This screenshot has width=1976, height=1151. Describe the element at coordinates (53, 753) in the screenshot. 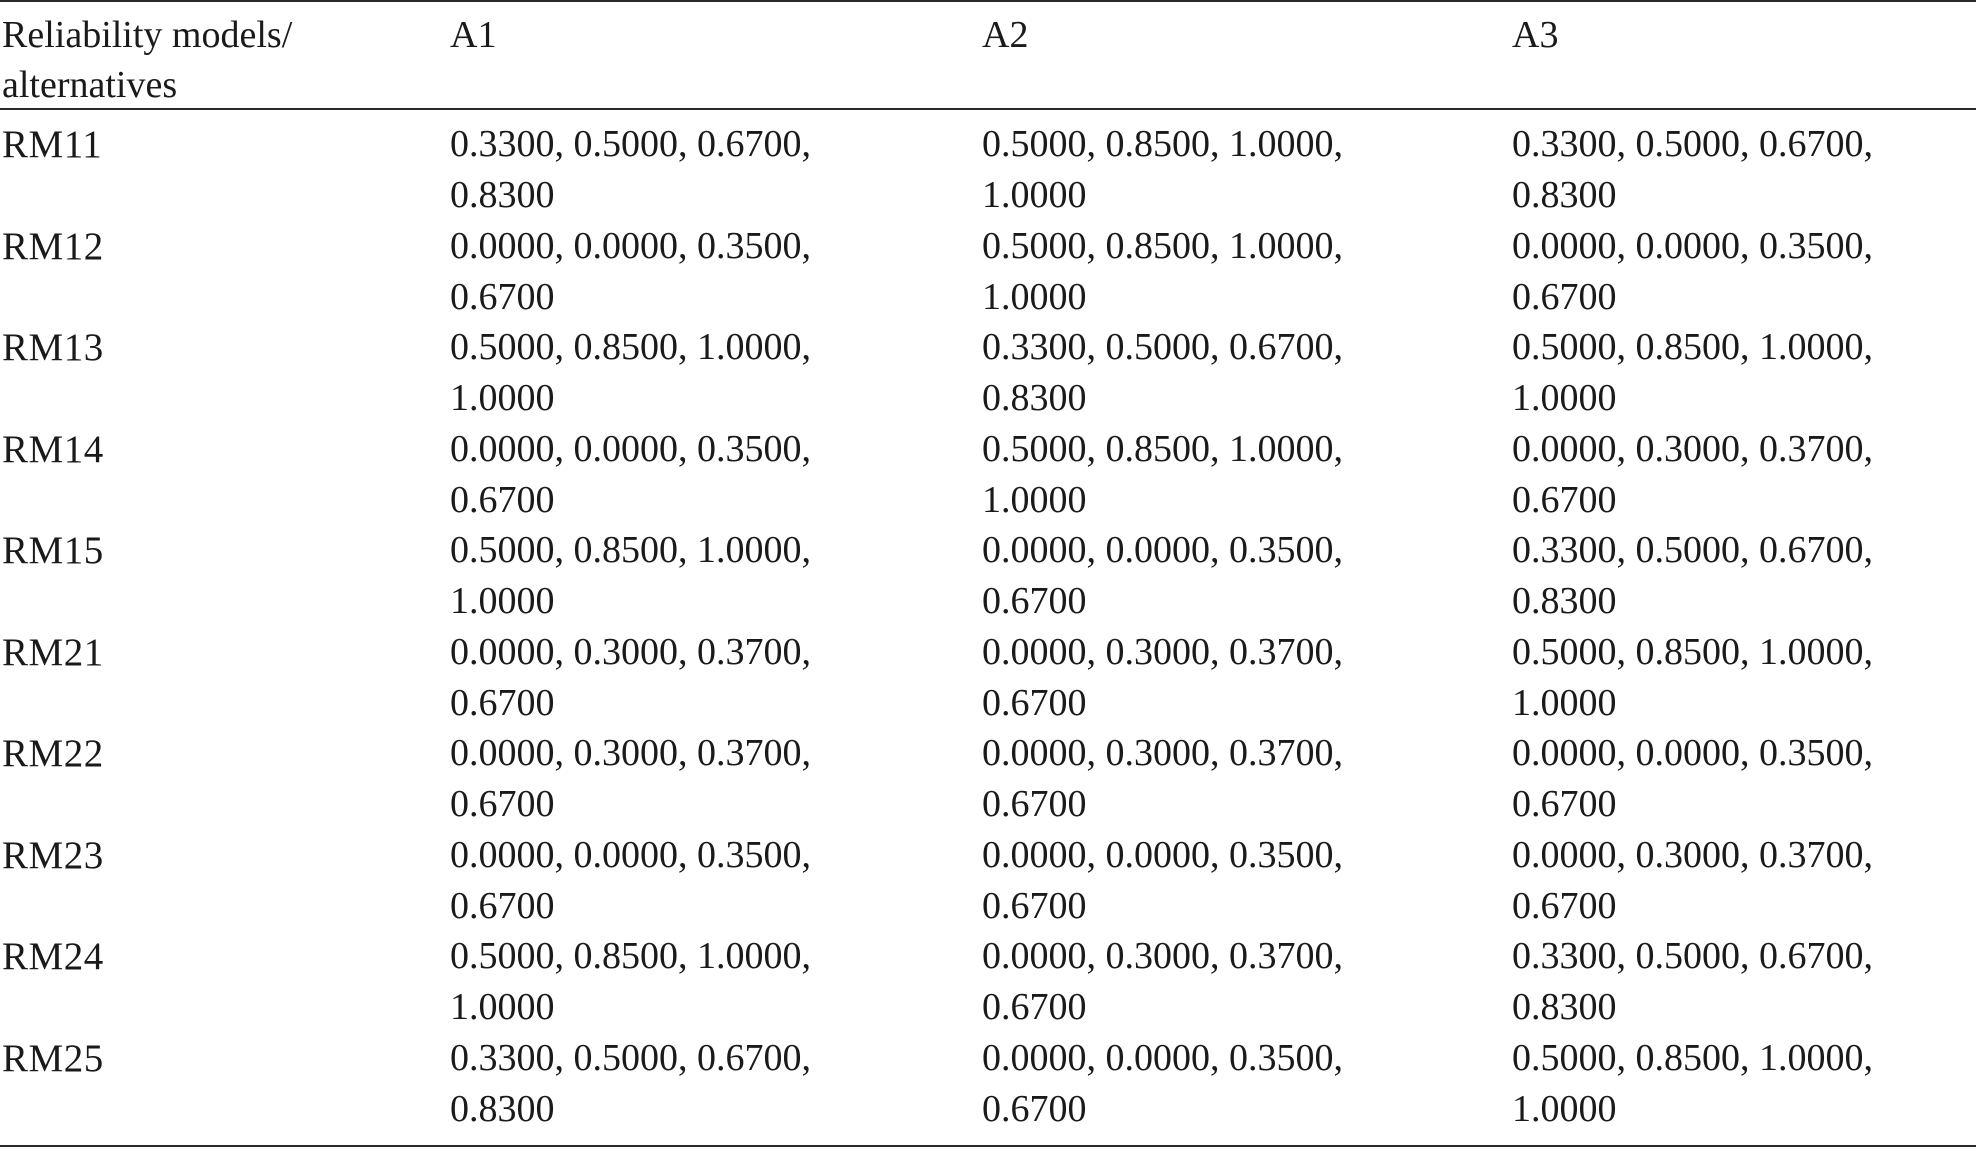

I see `row-label: RM22` at that location.